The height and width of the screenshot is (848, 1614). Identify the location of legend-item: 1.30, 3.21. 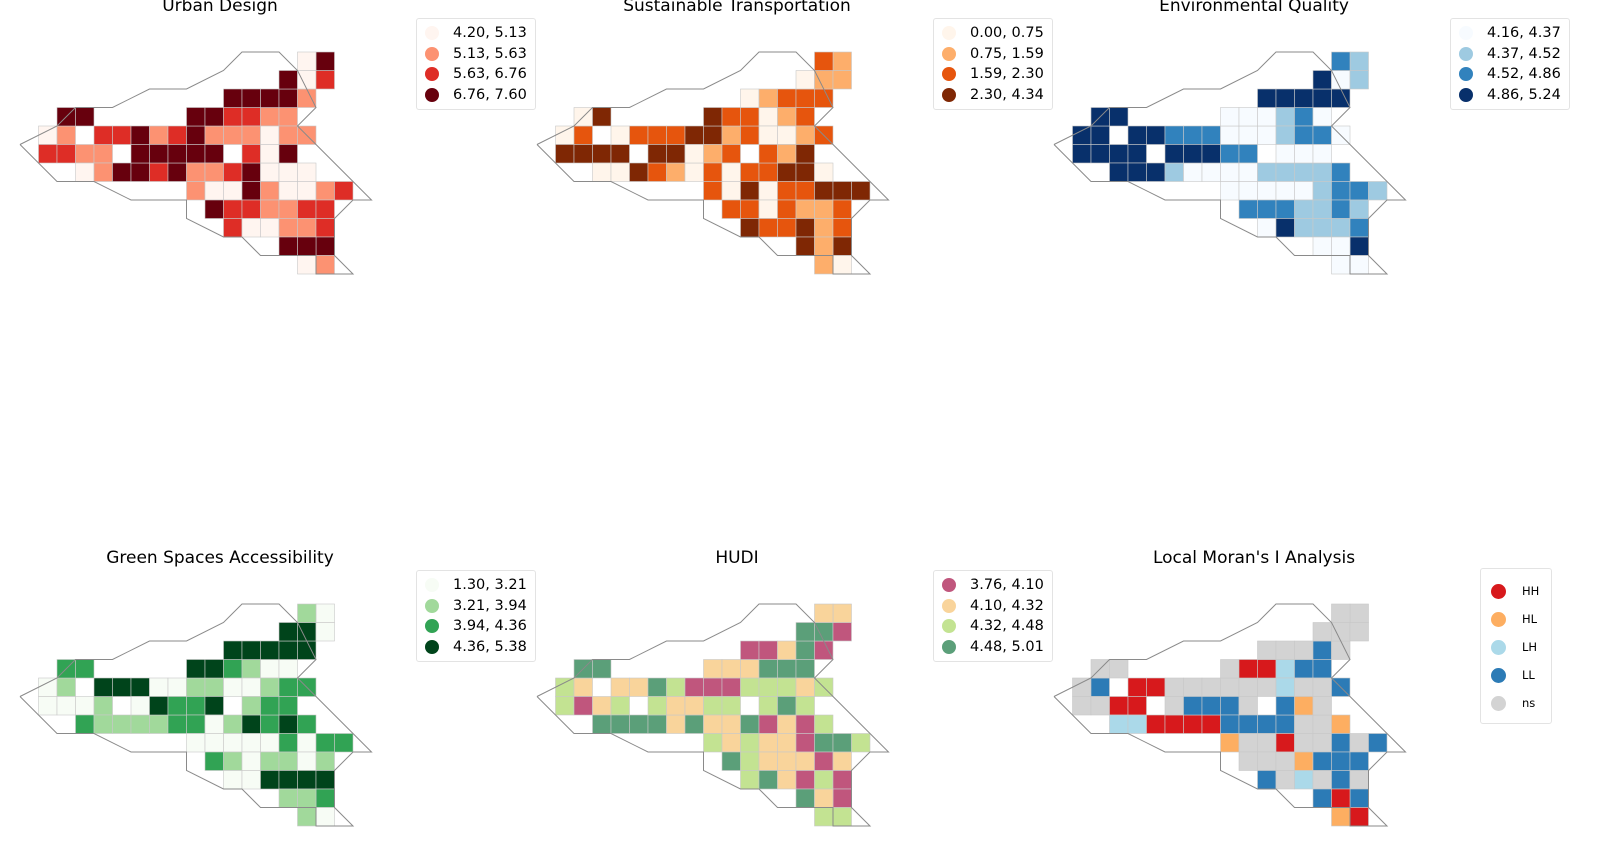
(476, 585).